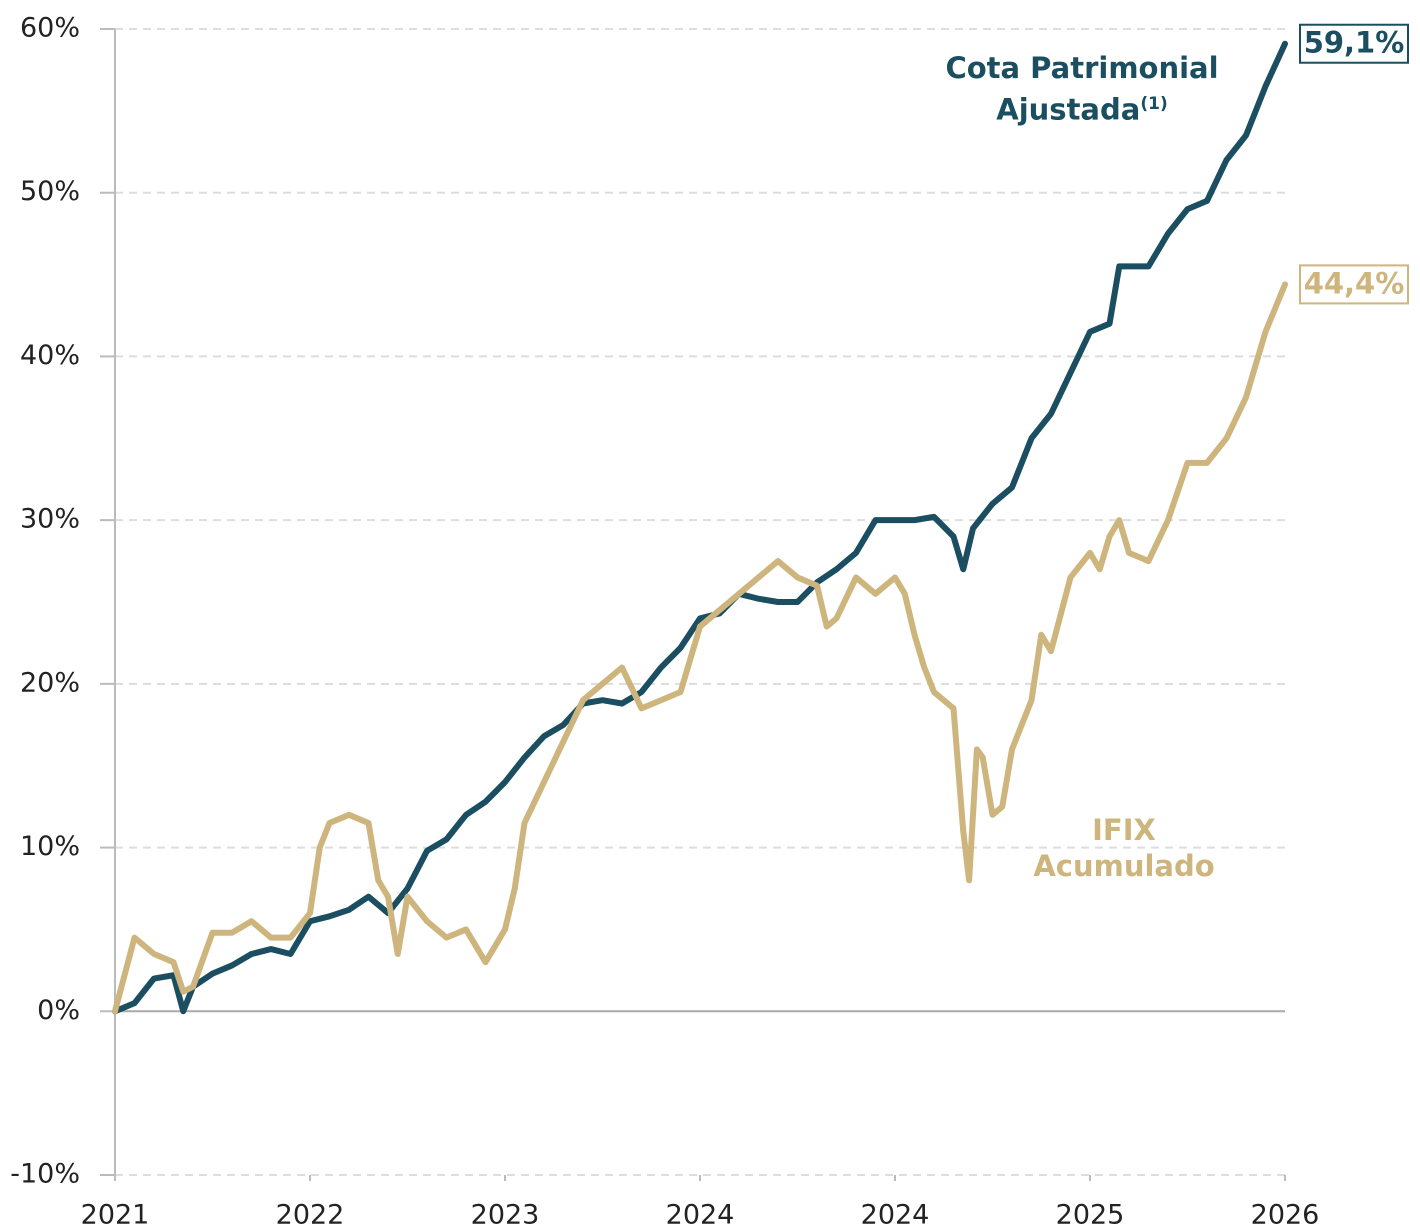  What do you see at coordinates (50, 846) in the screenshot?
I see `y-tick-label: 10%` at bounding box center [50, 846].